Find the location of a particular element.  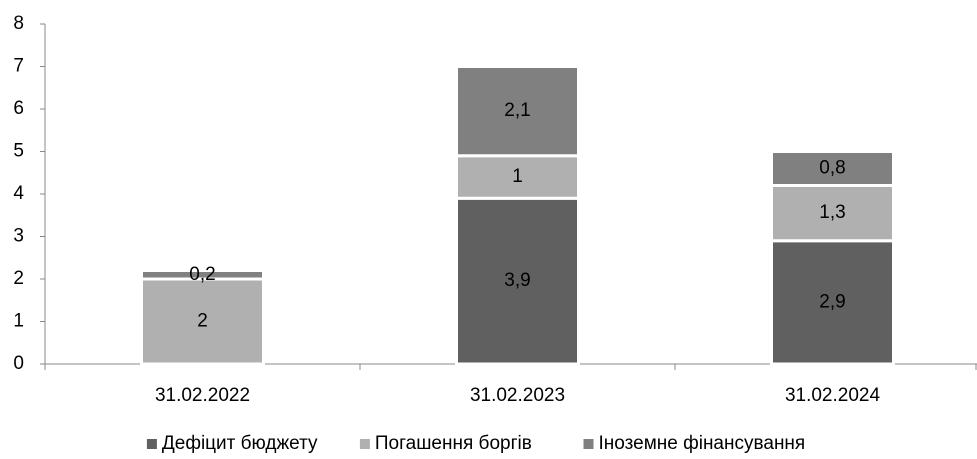

data-label: 0,8 is located at coordinates (832, 168).